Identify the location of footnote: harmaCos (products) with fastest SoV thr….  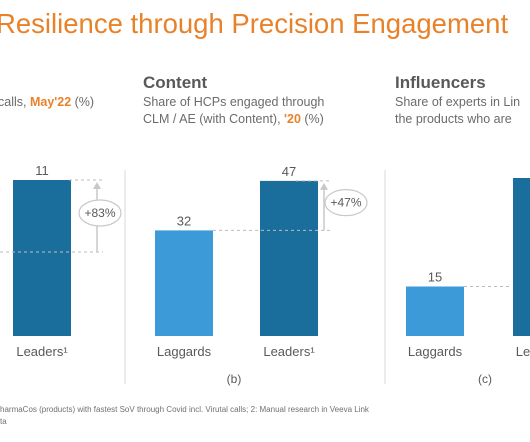
(184, 415).